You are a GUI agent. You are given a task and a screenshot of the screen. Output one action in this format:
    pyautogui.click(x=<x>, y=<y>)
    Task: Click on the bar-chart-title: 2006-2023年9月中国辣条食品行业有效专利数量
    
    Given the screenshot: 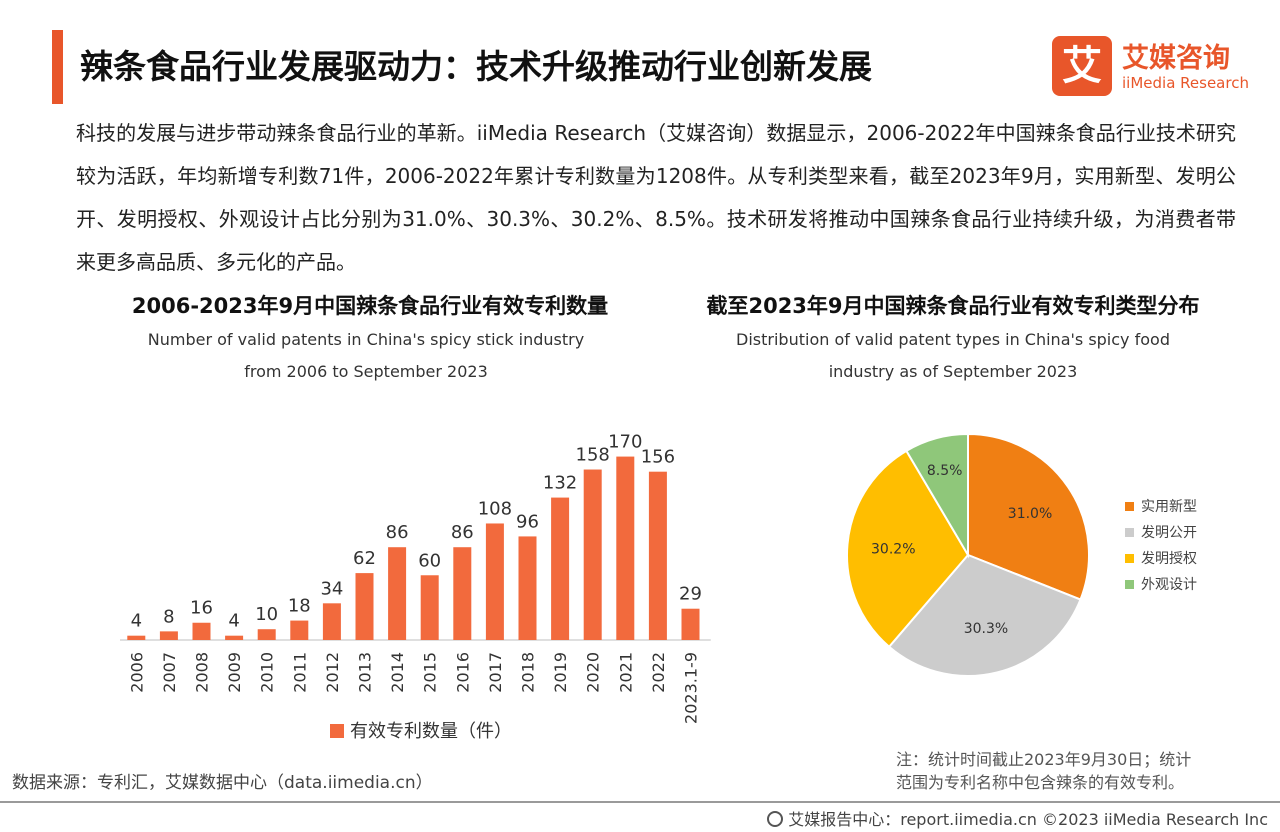 What is the action you would take?
    pyautogui.click(x=370, y=306)
    